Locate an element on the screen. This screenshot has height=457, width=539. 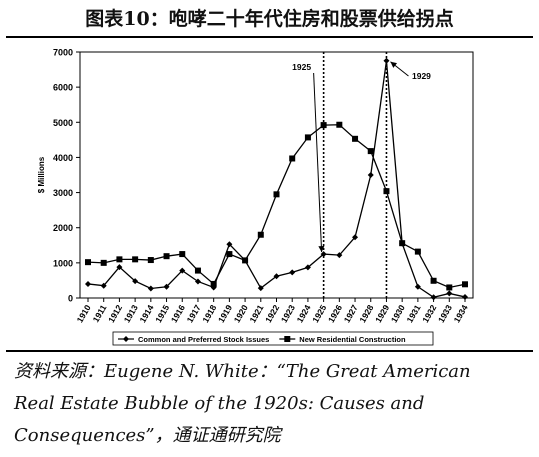
x-tick-label: 1927 is located at coordinates (351, 314).